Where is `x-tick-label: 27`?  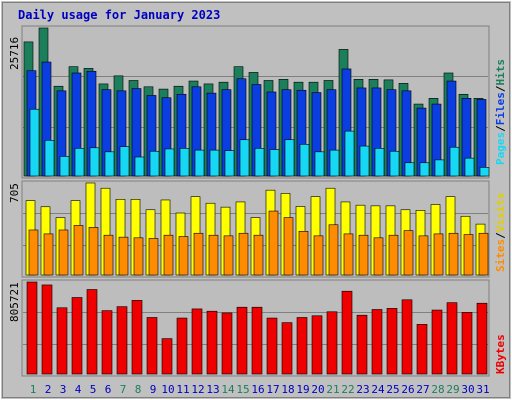 x-tick-label: 27 is located at coordinates (422, 389).